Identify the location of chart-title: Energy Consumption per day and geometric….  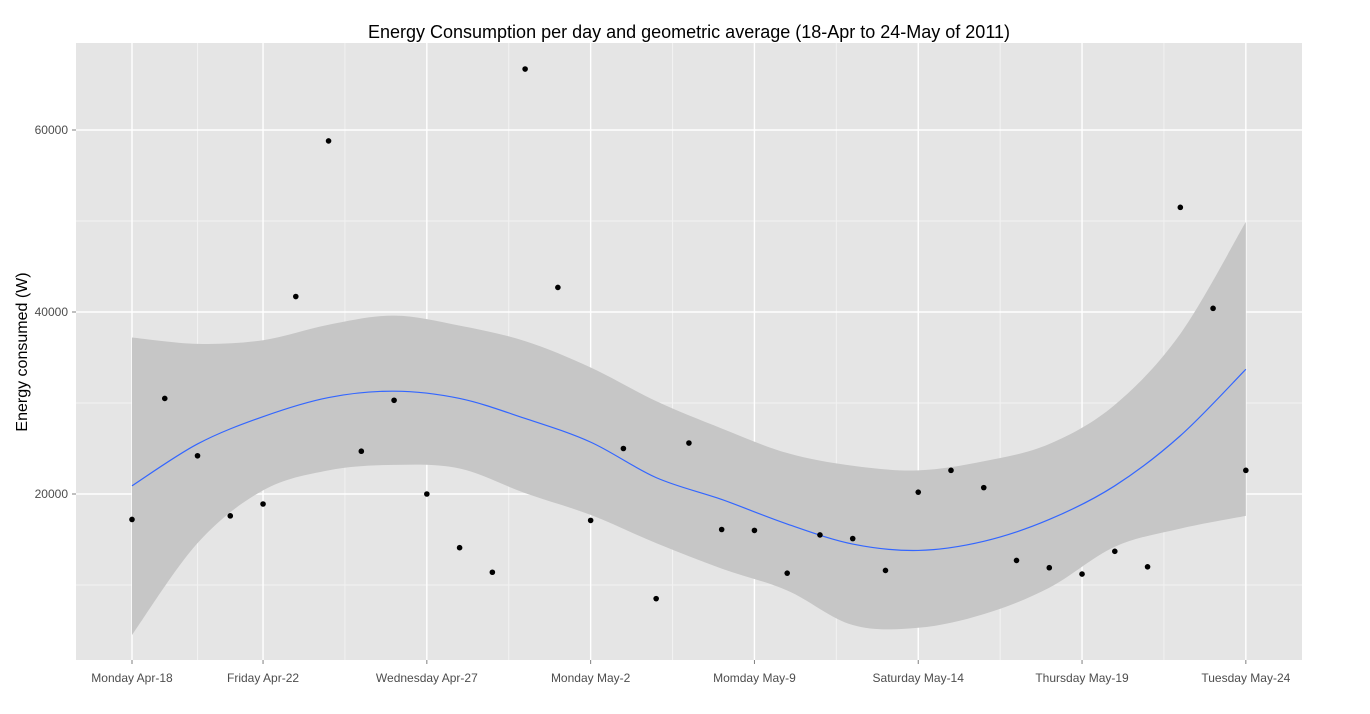
(688, 32).